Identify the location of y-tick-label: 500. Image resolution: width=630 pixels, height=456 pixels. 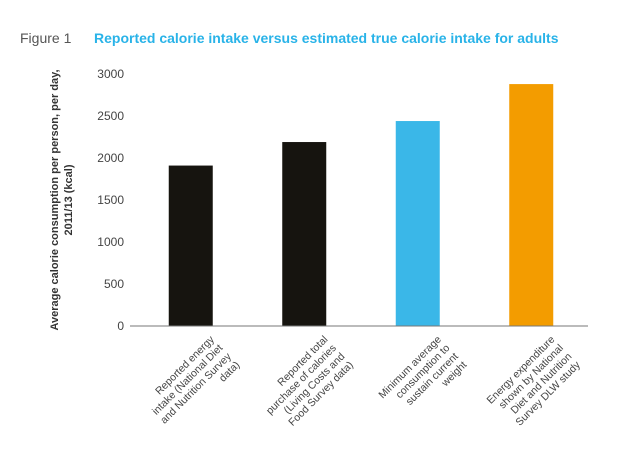
(114, 284).